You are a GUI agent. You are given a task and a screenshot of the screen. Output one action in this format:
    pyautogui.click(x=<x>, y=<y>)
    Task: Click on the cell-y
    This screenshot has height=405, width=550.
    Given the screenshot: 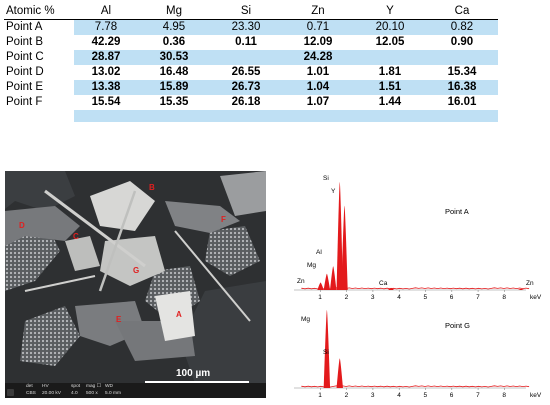 What is the action you would take?
    pyautogui.click(x=390, y=57)
    